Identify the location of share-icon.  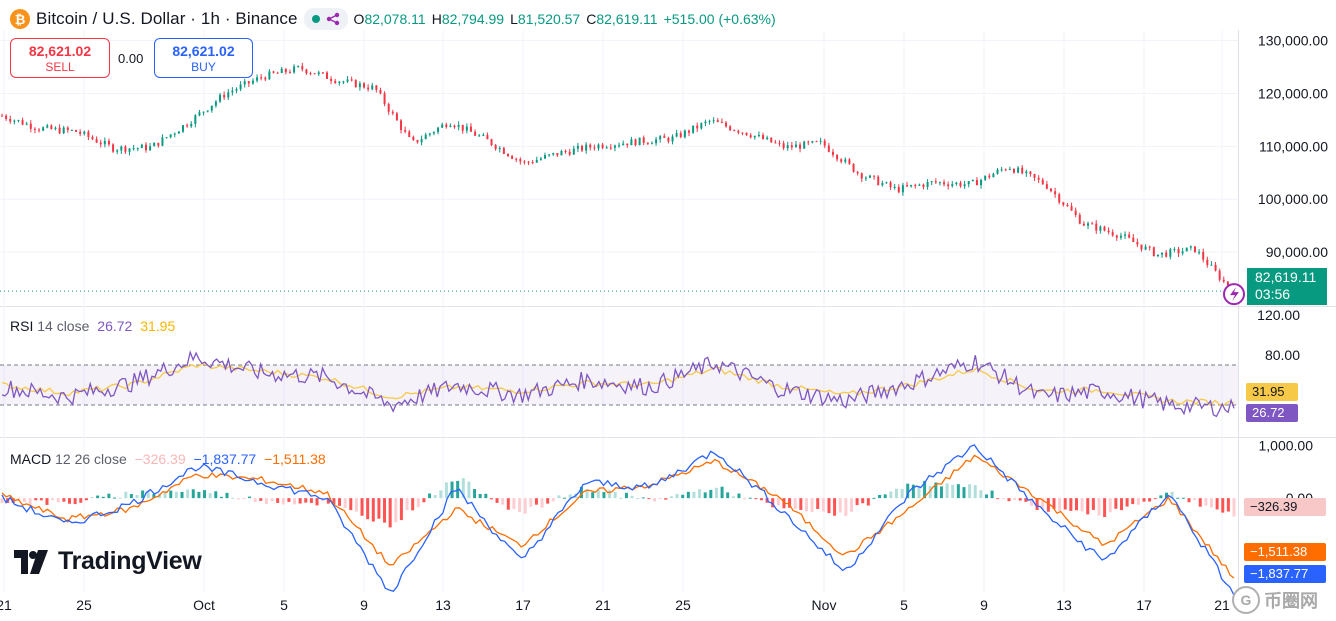
(333, 19).